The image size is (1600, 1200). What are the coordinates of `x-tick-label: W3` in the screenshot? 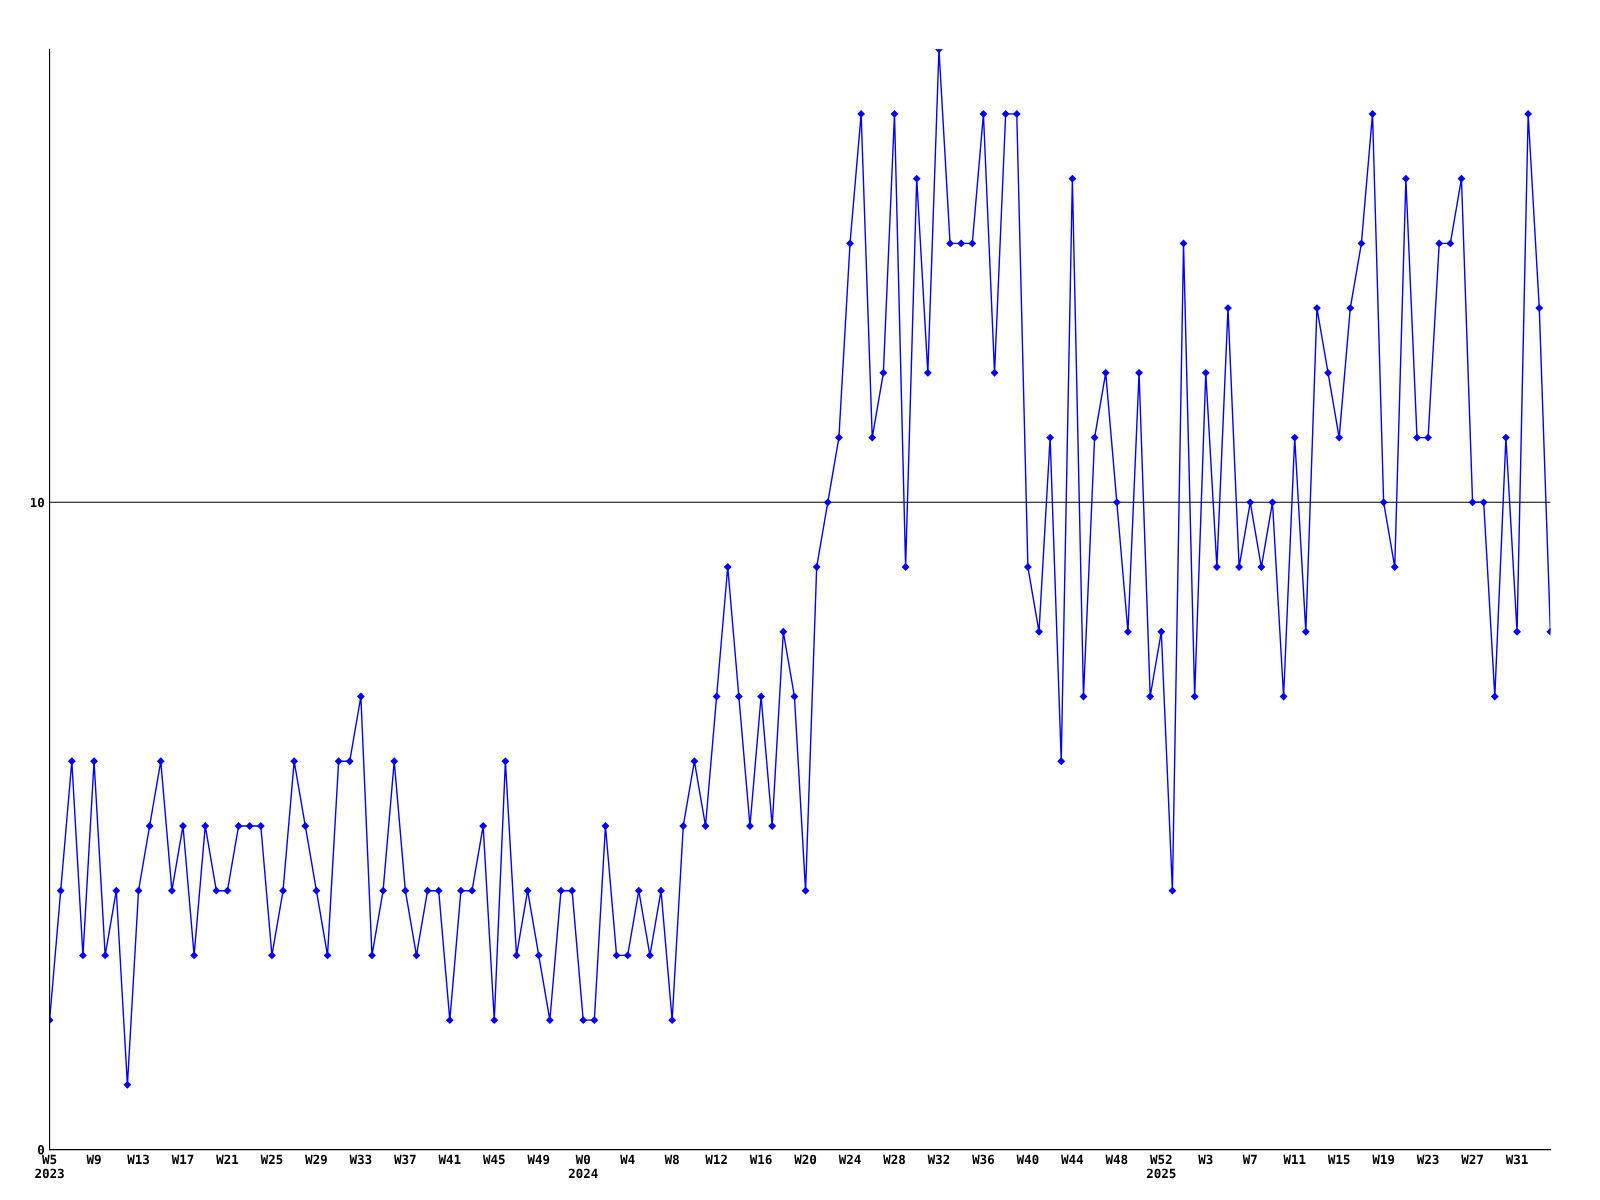 It's located at (1205, 1159).